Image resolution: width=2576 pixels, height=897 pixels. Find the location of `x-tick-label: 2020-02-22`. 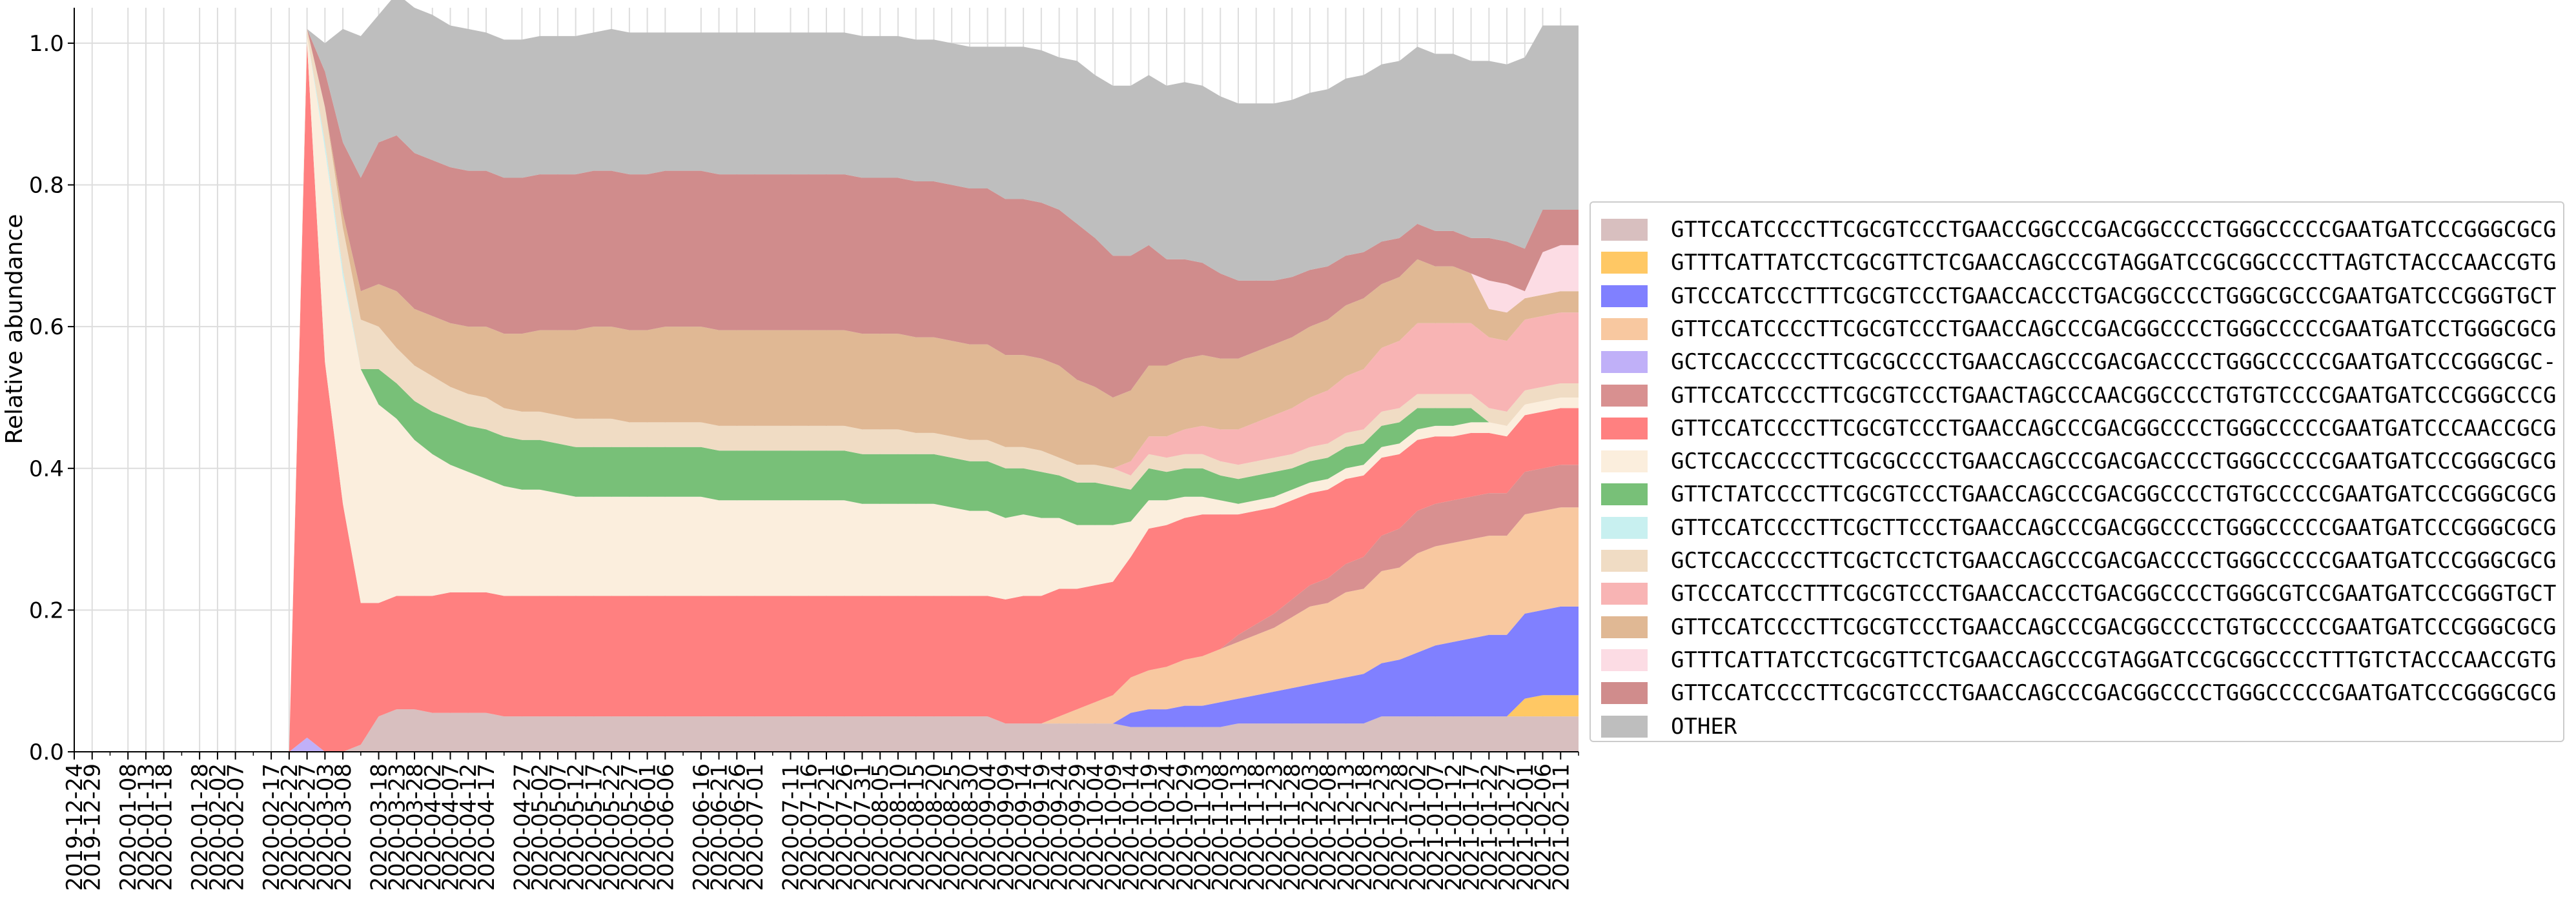

x-tick-label: 2020-02-22 is located at coordinates (290, 827).